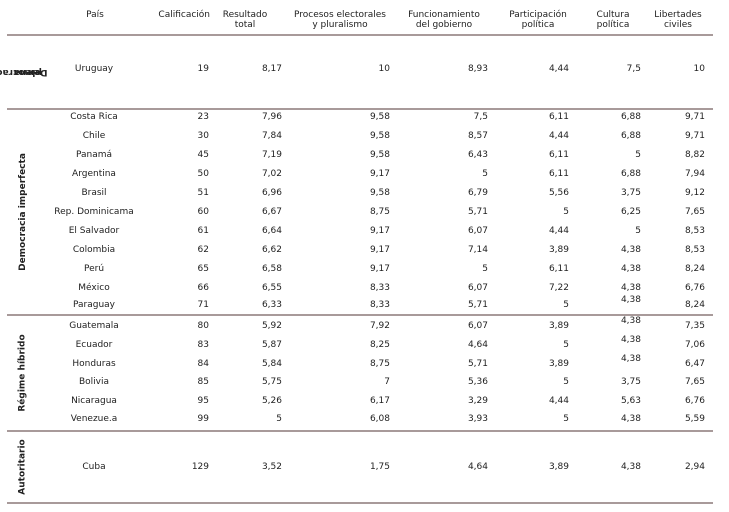 The width and height of the screenshot is (729, 512). I want to click on table-row-country: Argentina, so click(94, 174).